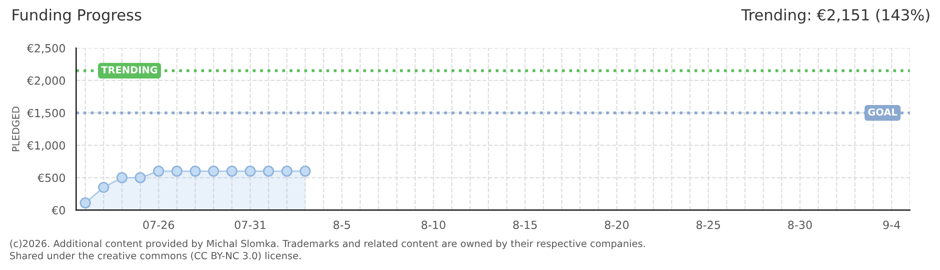 Image resolution: width=940 pixels, height=270 pixels. I want to click on x-tick-label: 8-5, so click(342, 225).